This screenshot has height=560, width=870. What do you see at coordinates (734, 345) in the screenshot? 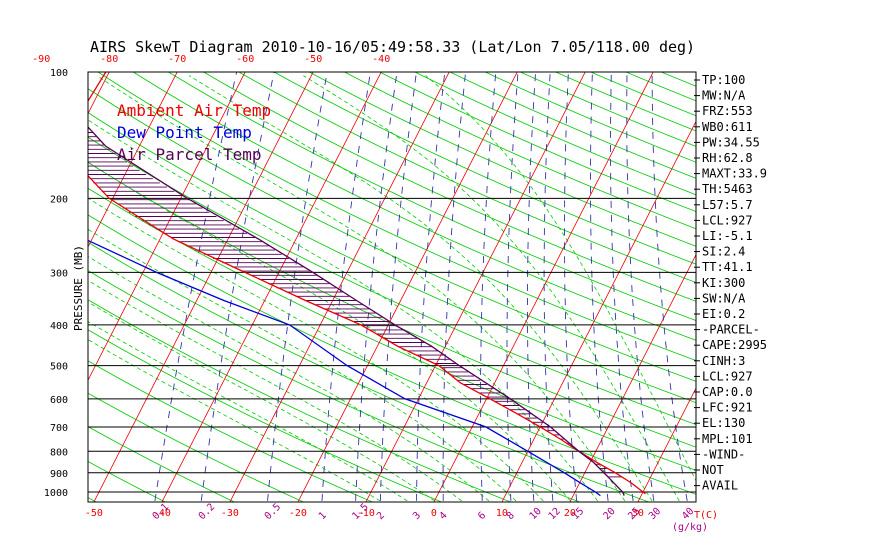
I see `stability-index: CAPE:2995` at bounding box center [734, 345].